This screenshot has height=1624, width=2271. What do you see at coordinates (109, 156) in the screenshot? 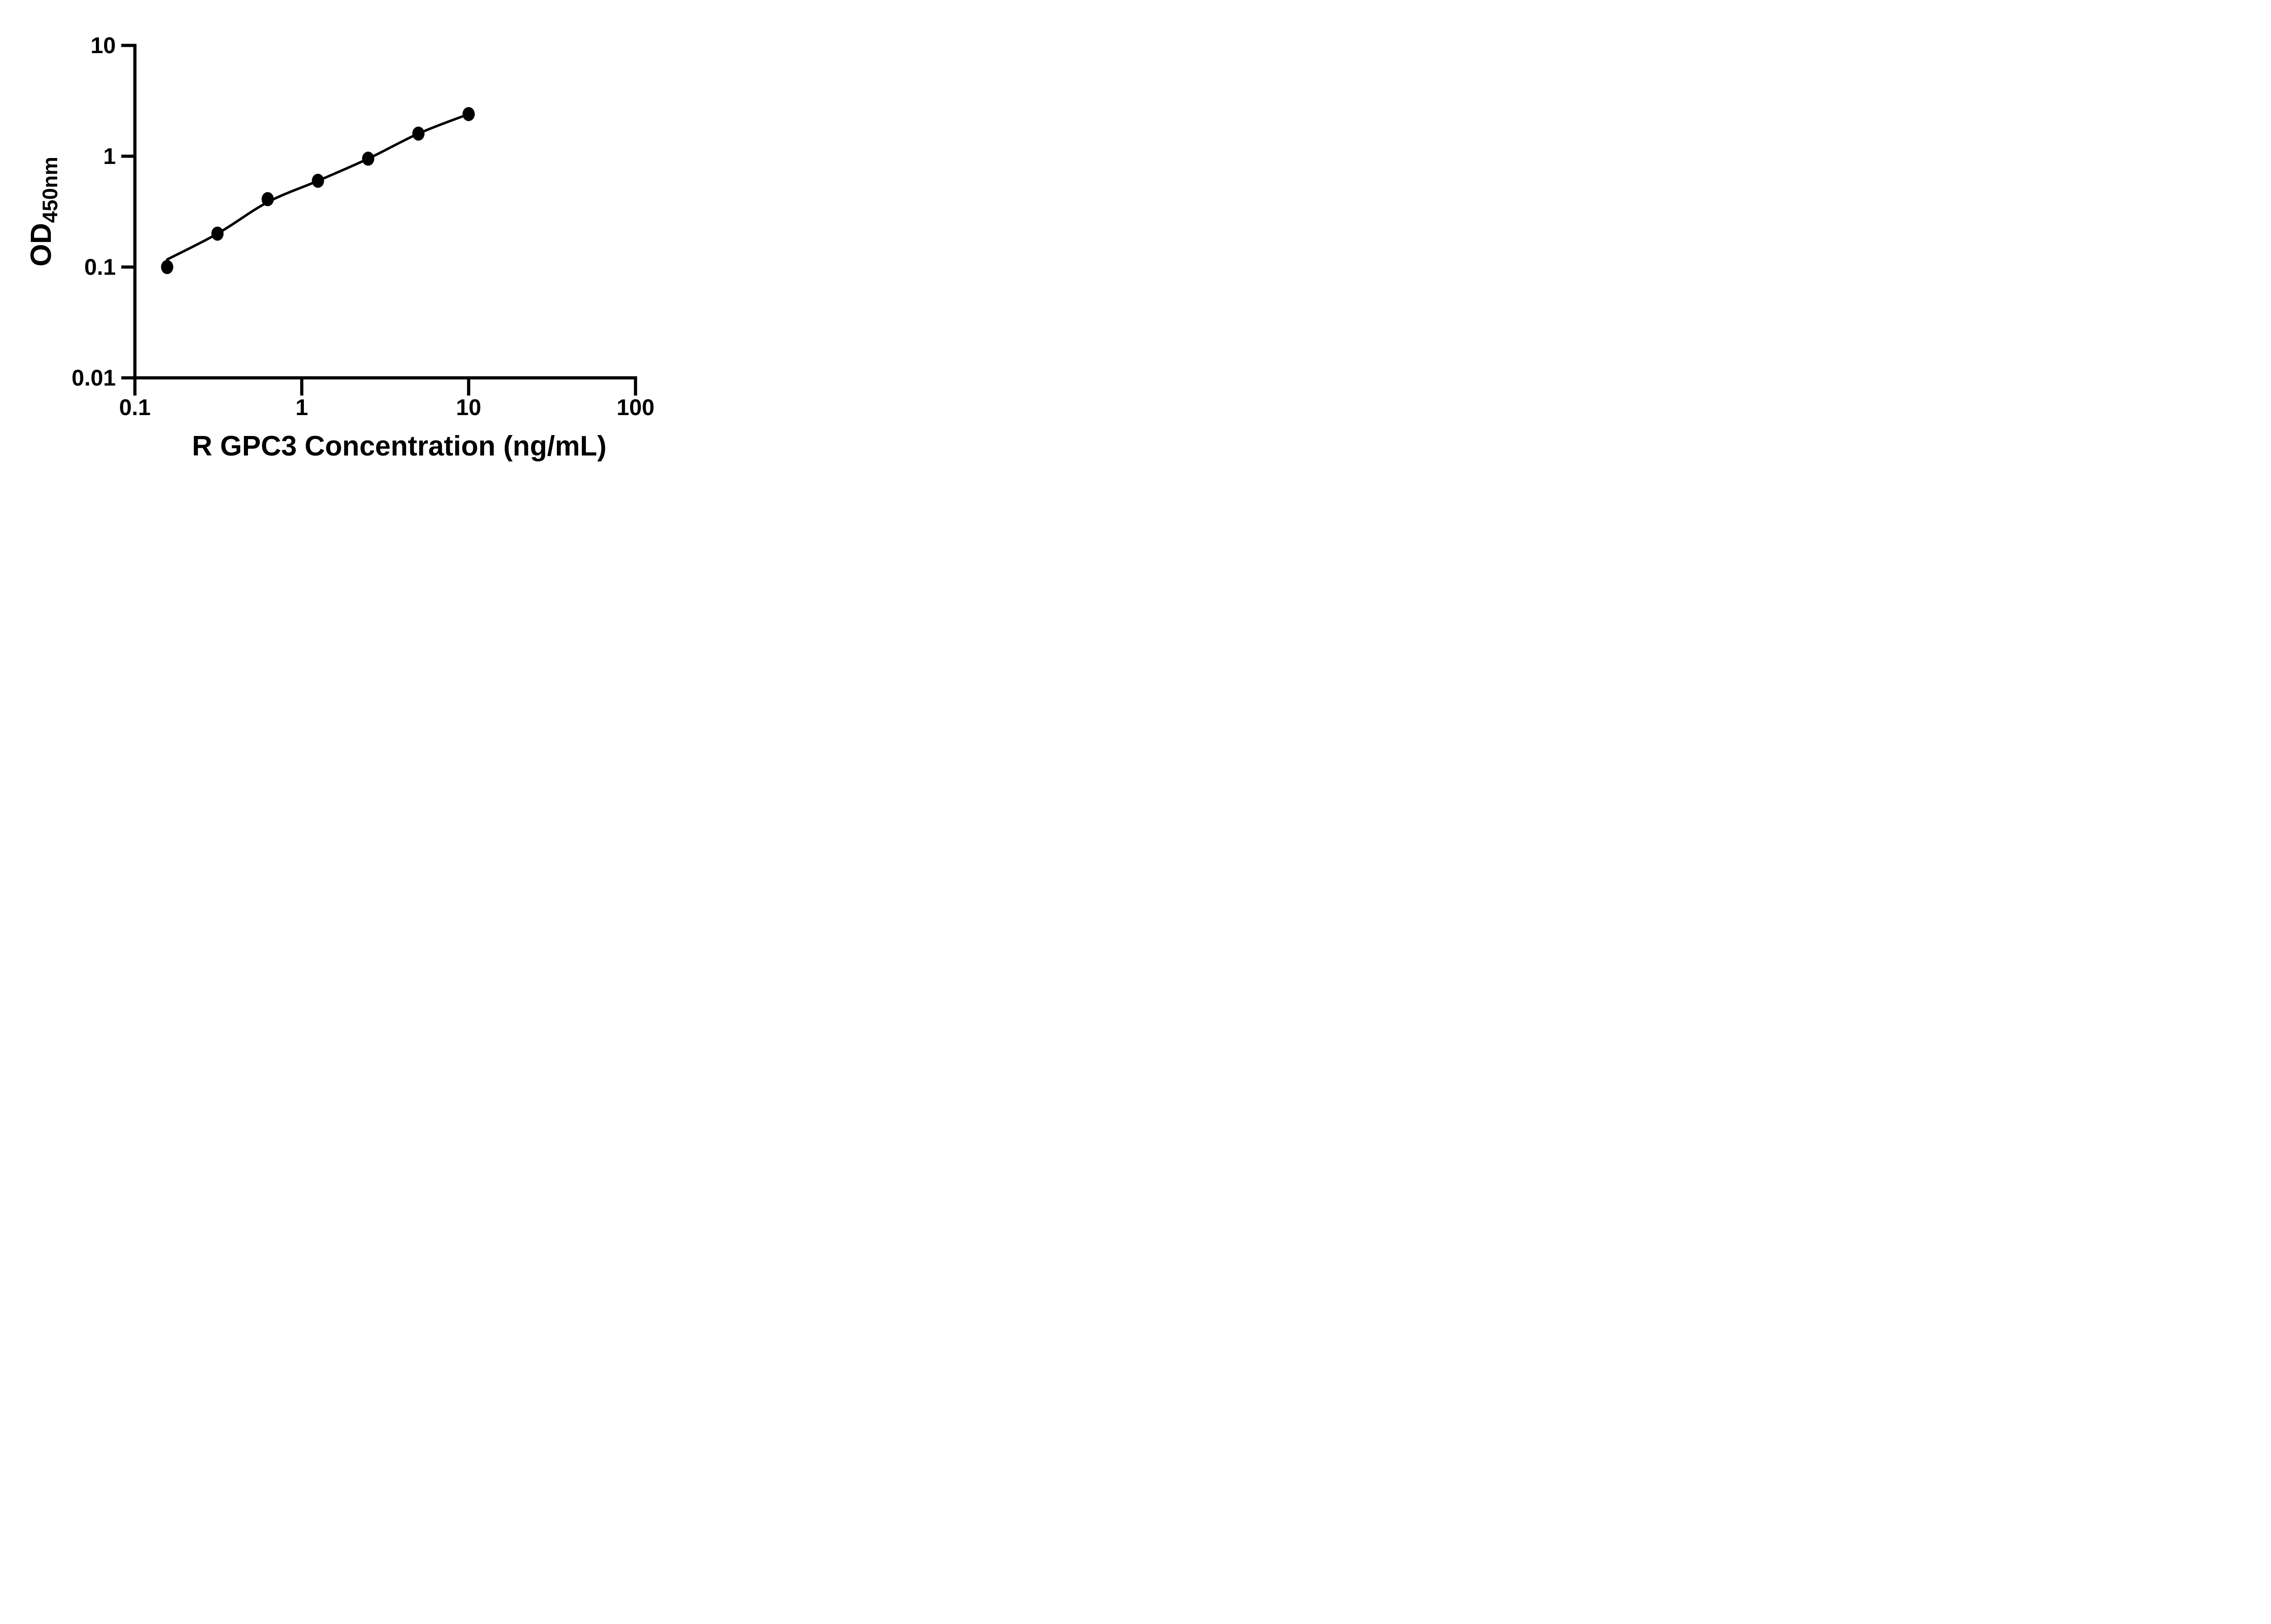
I see `y-tick-label: 1` at bounding box center [109, 156].